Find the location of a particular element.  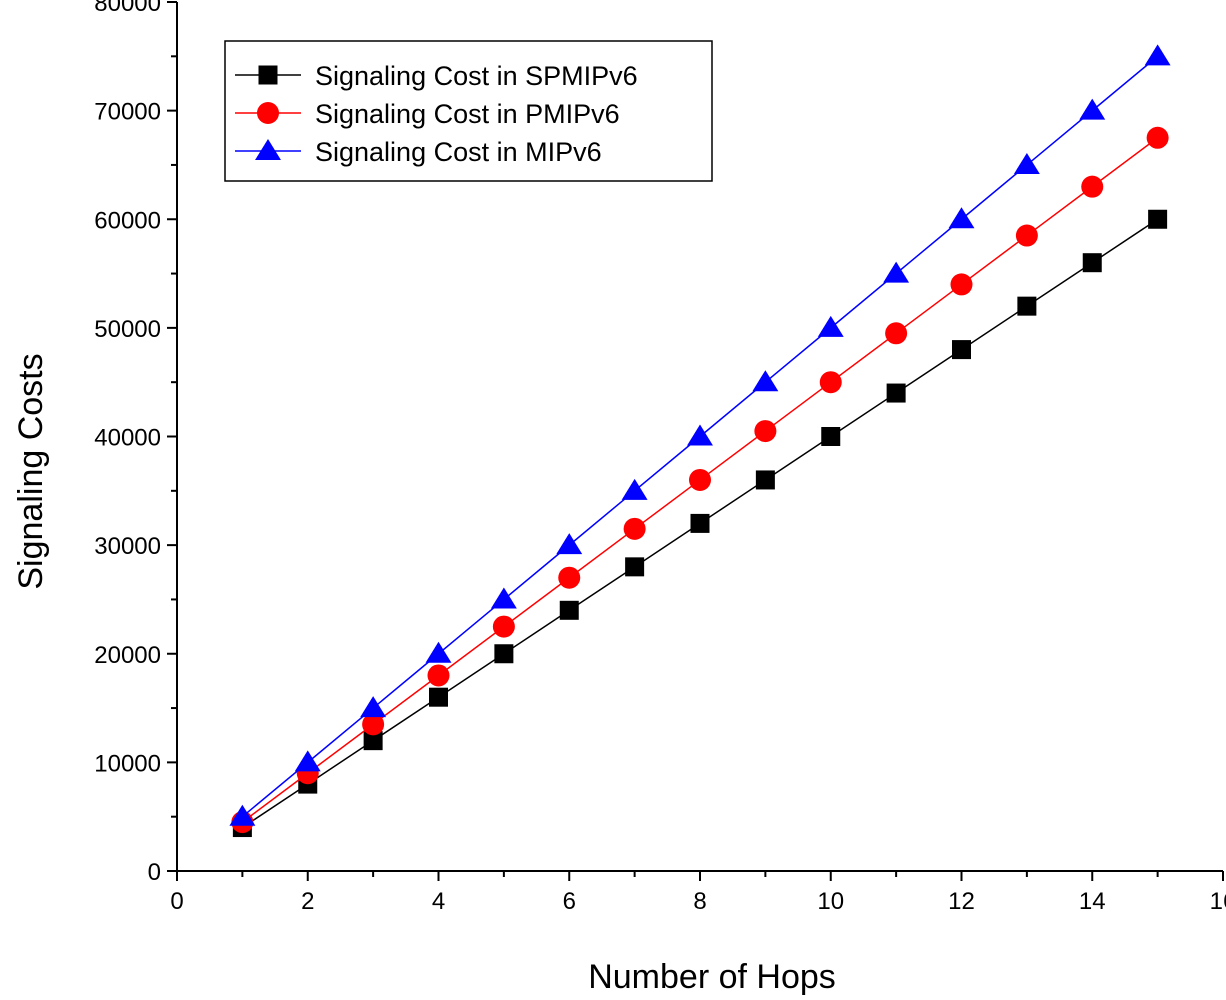

x-tick-label: 16 is located at coordinates (1218, 901).